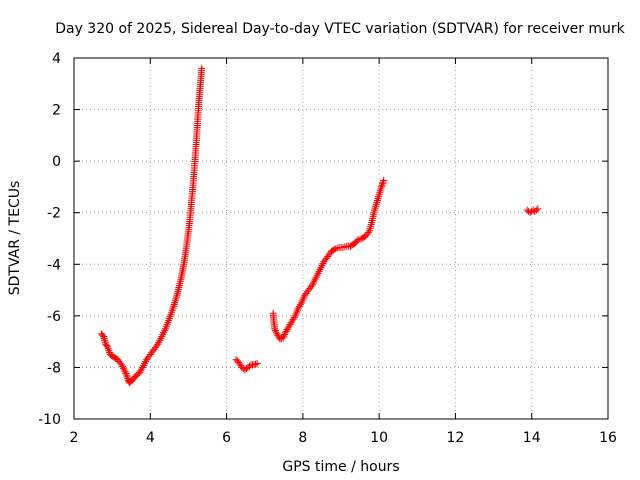  I want to click on x-tick-label: 12, so click(456, 438).